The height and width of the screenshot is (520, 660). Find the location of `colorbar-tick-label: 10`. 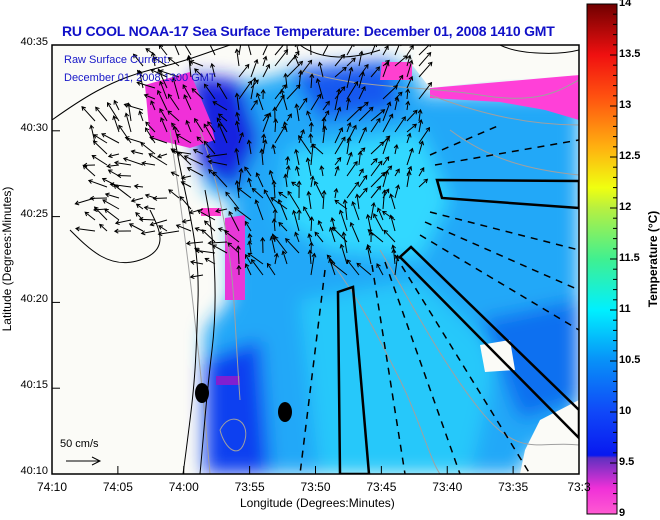

colorbar-tick-label: 10 is located at coordinates (625, 411).